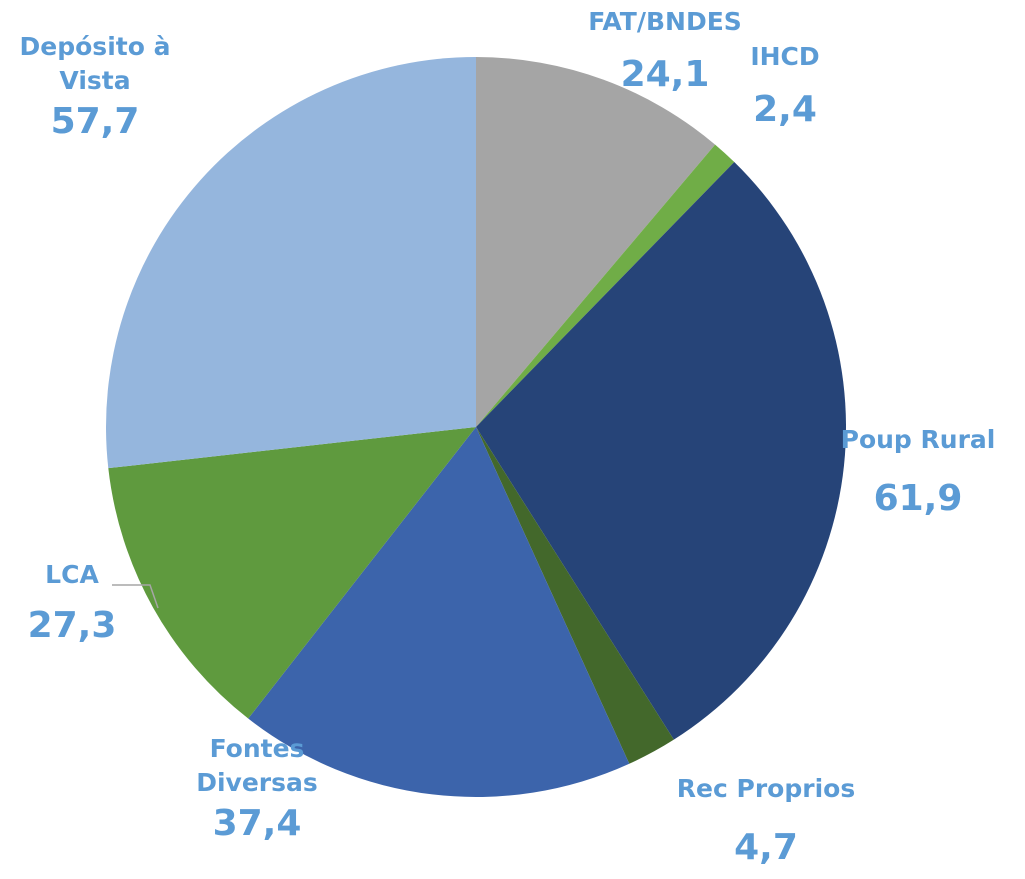 Image resolution: width=1025 pixels, height=879 pixels. Describe the element at coordinates (665, 21) in the screenshot. I see `category-label: FAT/BNDES` at that location.